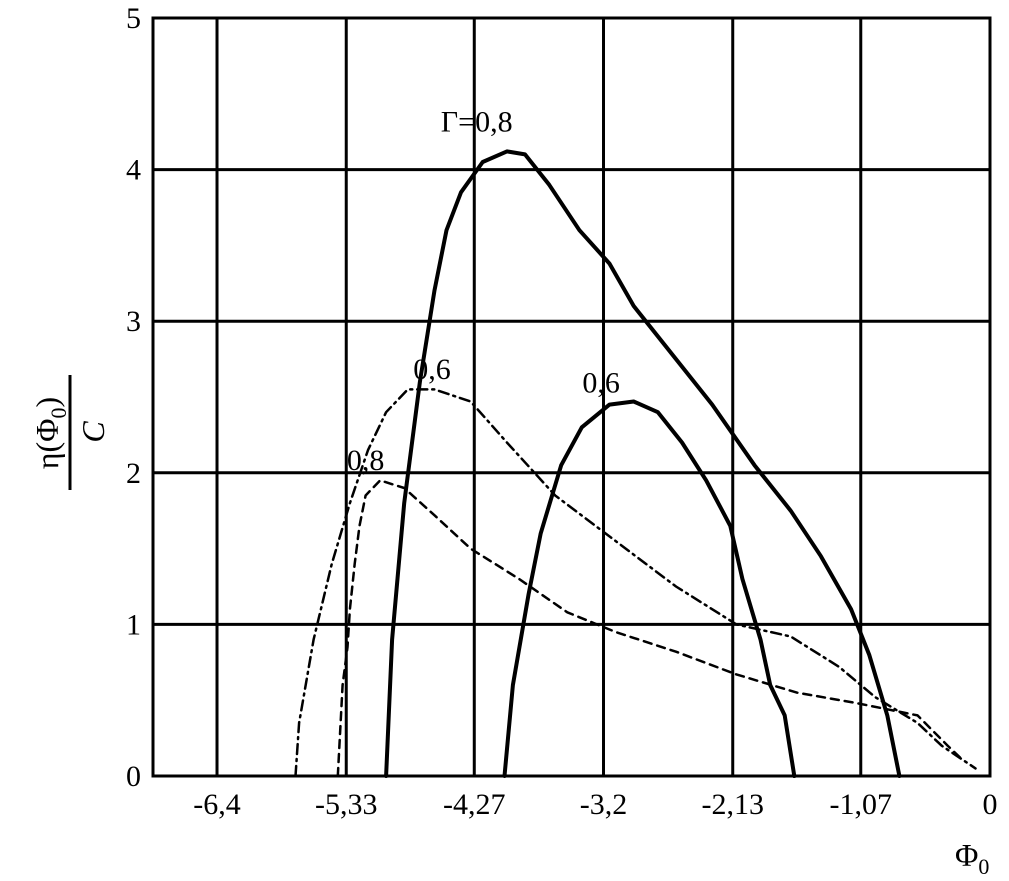  What do you see at coordinates (432, 369) in the screenshot?
I see `curve-annotation-1: 0,6` at bounding box center [432, 369].